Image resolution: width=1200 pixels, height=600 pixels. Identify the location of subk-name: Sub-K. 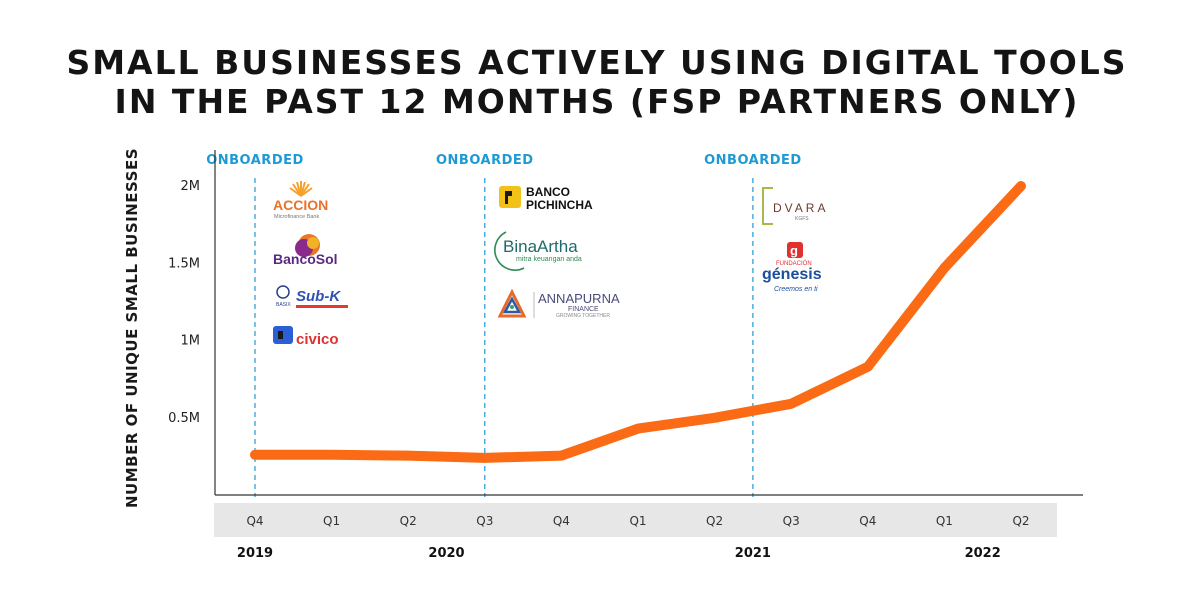
(318, 296).